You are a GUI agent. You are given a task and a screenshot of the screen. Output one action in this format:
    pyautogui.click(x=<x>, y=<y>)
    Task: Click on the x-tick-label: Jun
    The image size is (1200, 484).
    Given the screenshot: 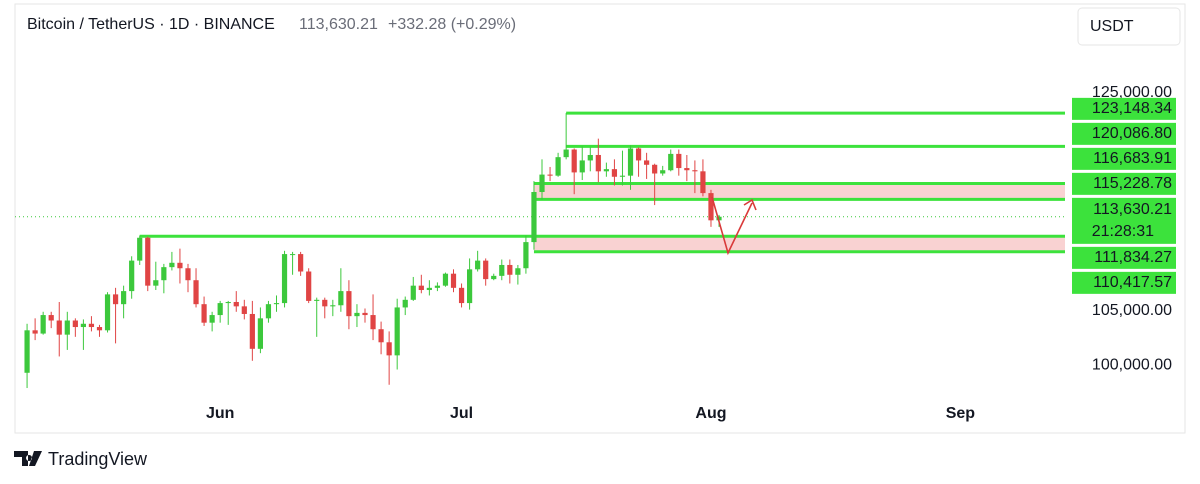 What is the action you would take?
    pyautogui.click(x=220, y=413)
    